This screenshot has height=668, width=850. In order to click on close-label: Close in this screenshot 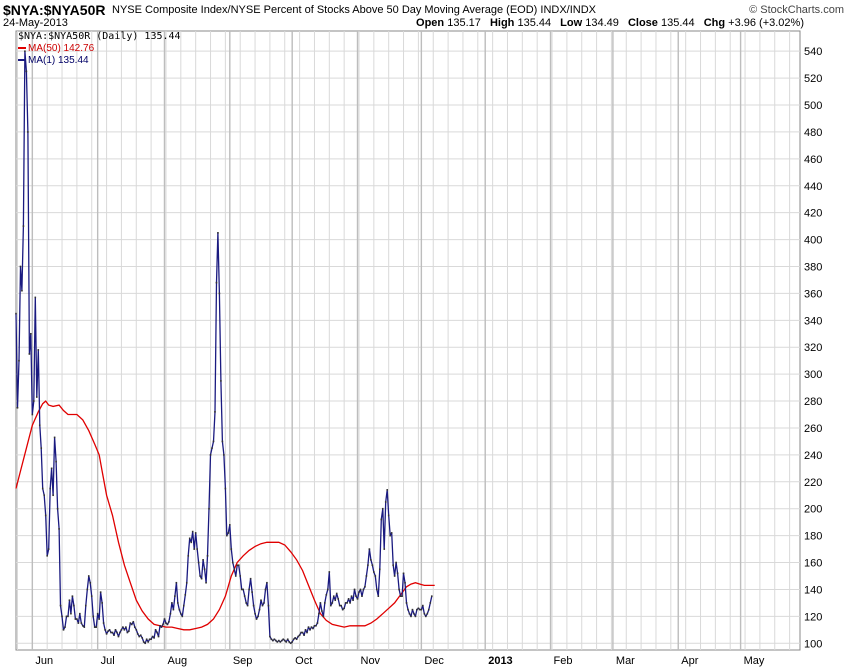, I will do `click(642, 23)`.